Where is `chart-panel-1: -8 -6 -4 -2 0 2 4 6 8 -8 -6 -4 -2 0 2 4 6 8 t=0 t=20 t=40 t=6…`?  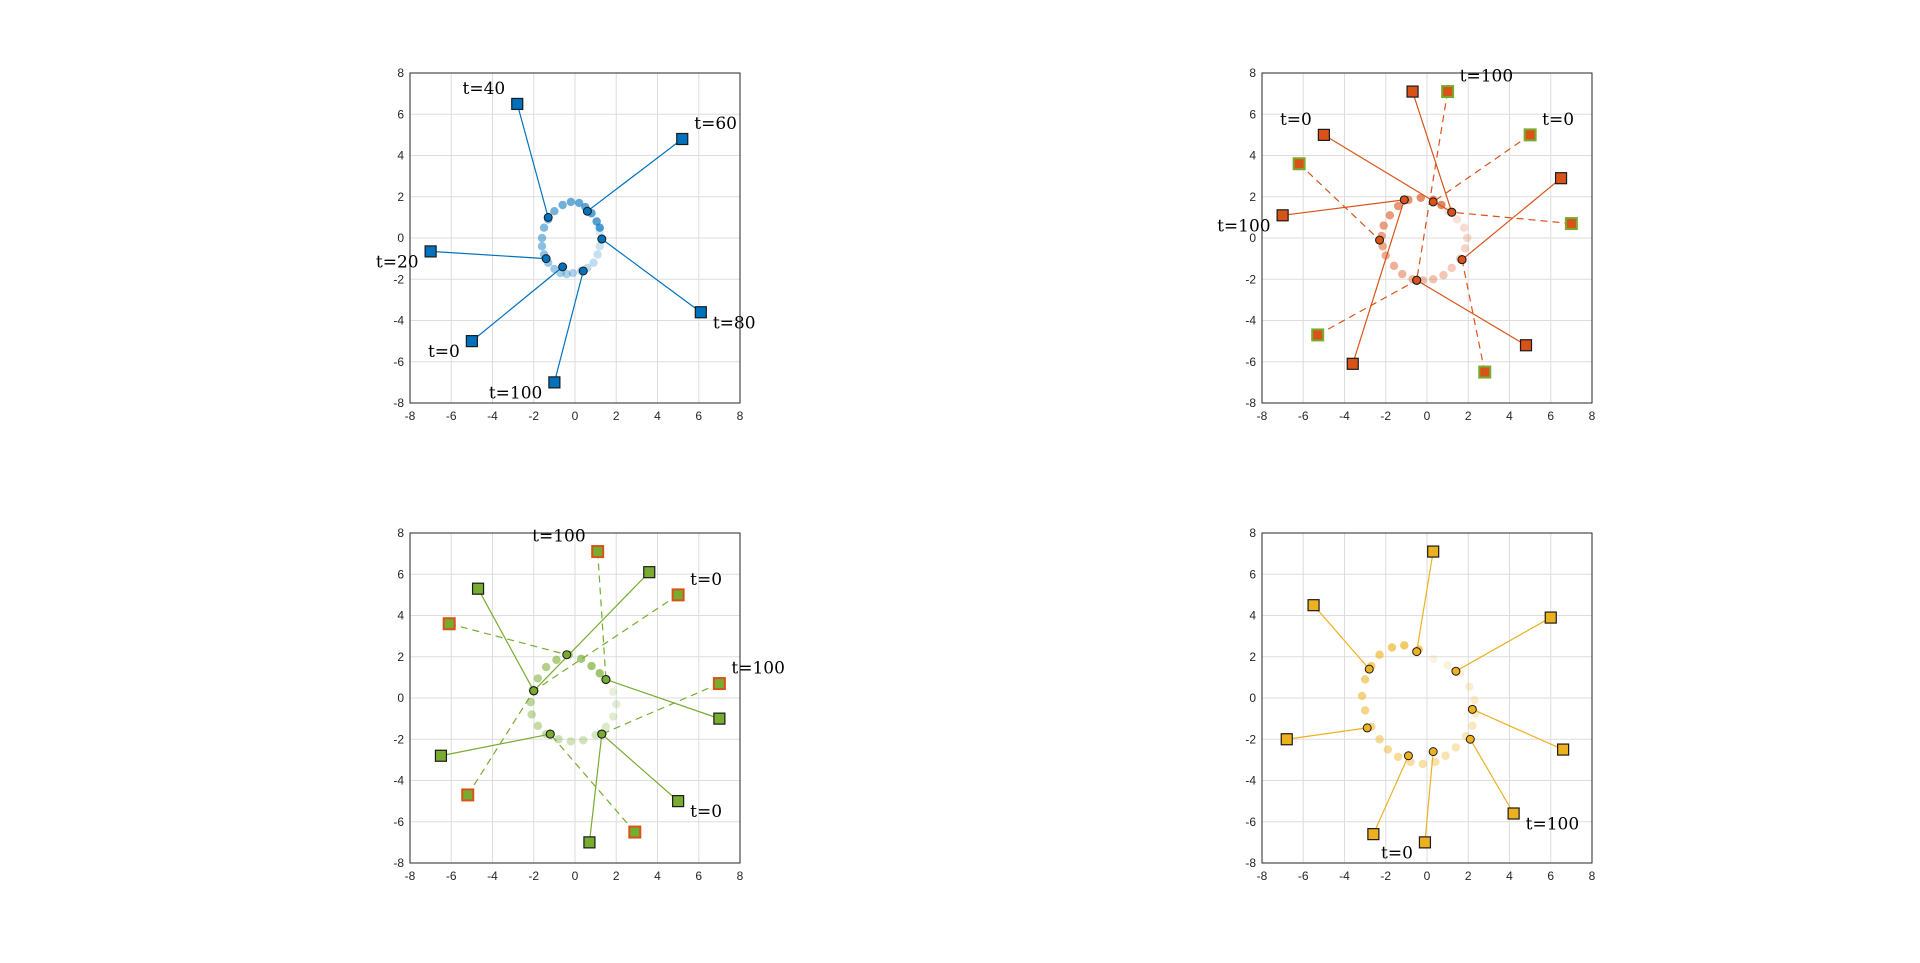
chart-panel-1: -8 -6 -4 -2 0 2 4 6 8 -8 -6 -4 -2 0 2 4 6 8 t=0 t=20 t=40 t=6… is located at coordinates (566, 244).